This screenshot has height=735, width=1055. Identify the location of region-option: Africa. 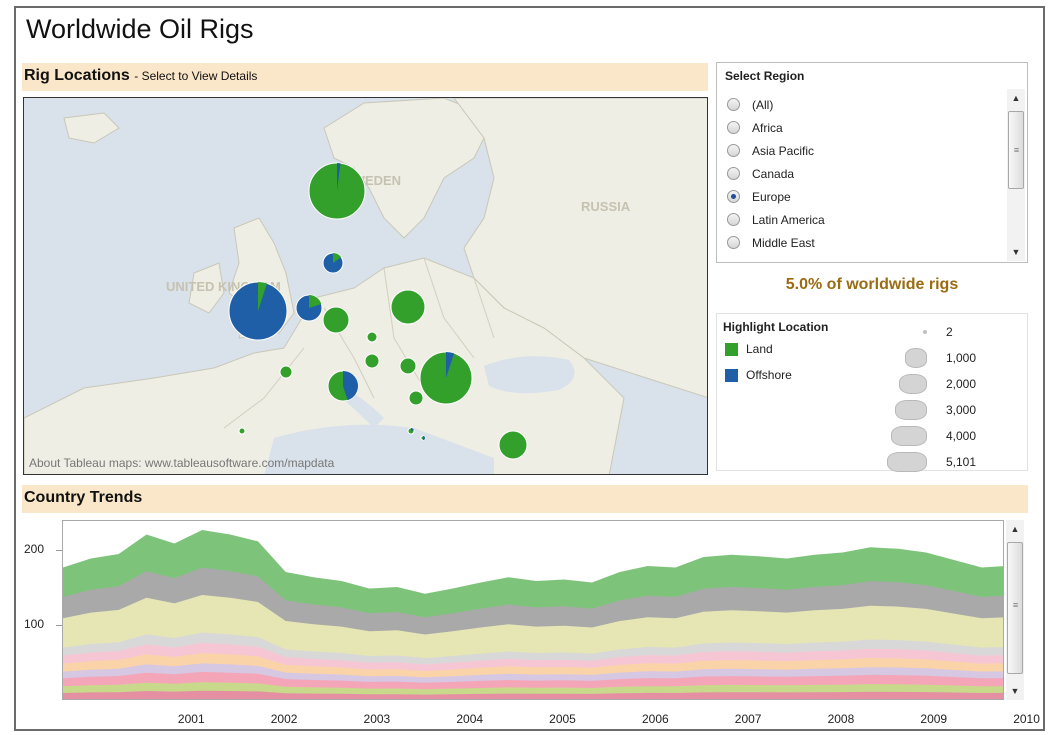
(867, 127).